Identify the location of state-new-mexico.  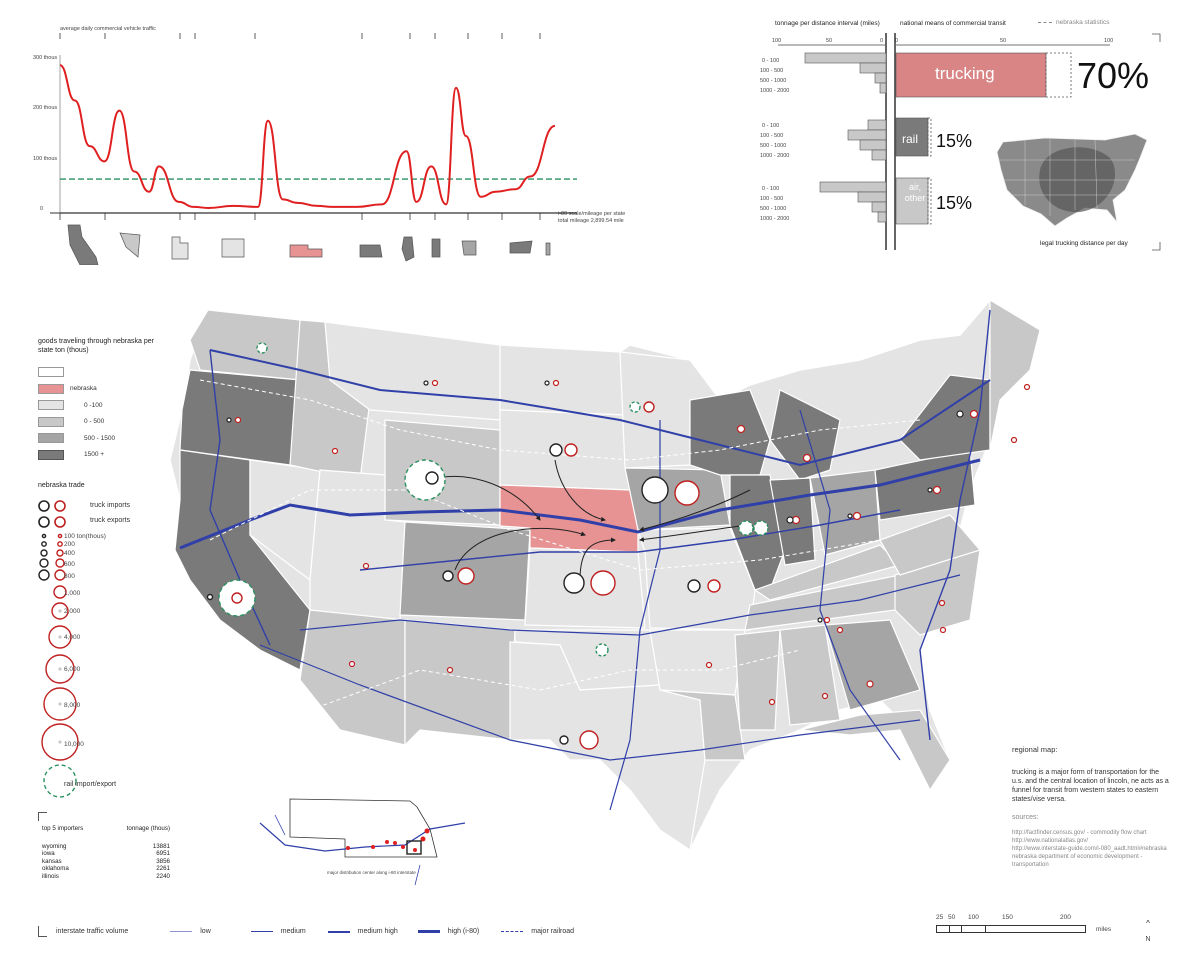
(460, 683).